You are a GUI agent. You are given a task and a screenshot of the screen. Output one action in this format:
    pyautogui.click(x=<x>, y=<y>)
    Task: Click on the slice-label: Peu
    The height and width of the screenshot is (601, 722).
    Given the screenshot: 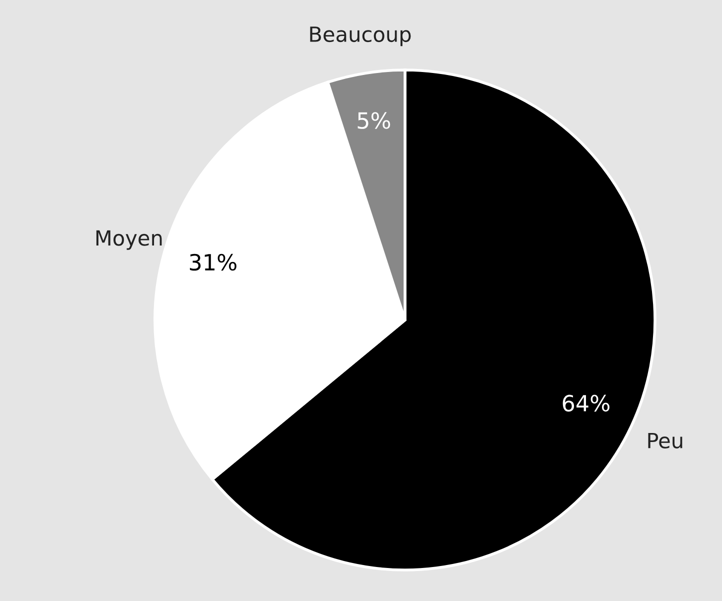 What is the action you would take?
    pyautogui.click(x=665, y=440)
    